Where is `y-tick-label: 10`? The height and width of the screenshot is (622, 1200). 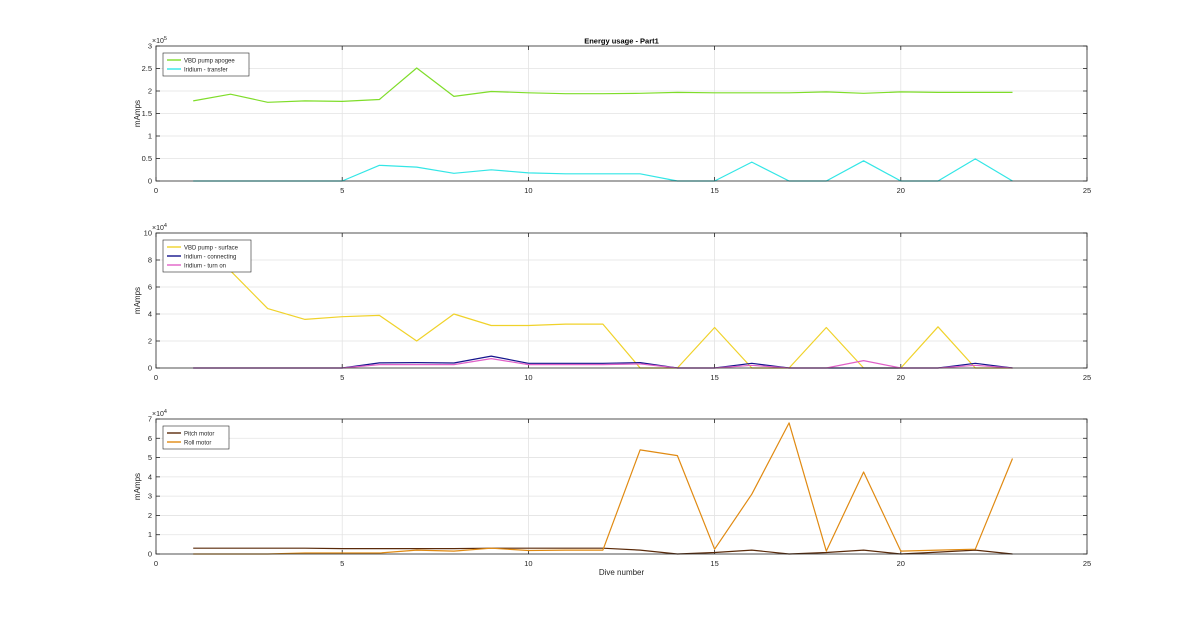
y-tick-label: 10 is located at coordinates (148, 233).